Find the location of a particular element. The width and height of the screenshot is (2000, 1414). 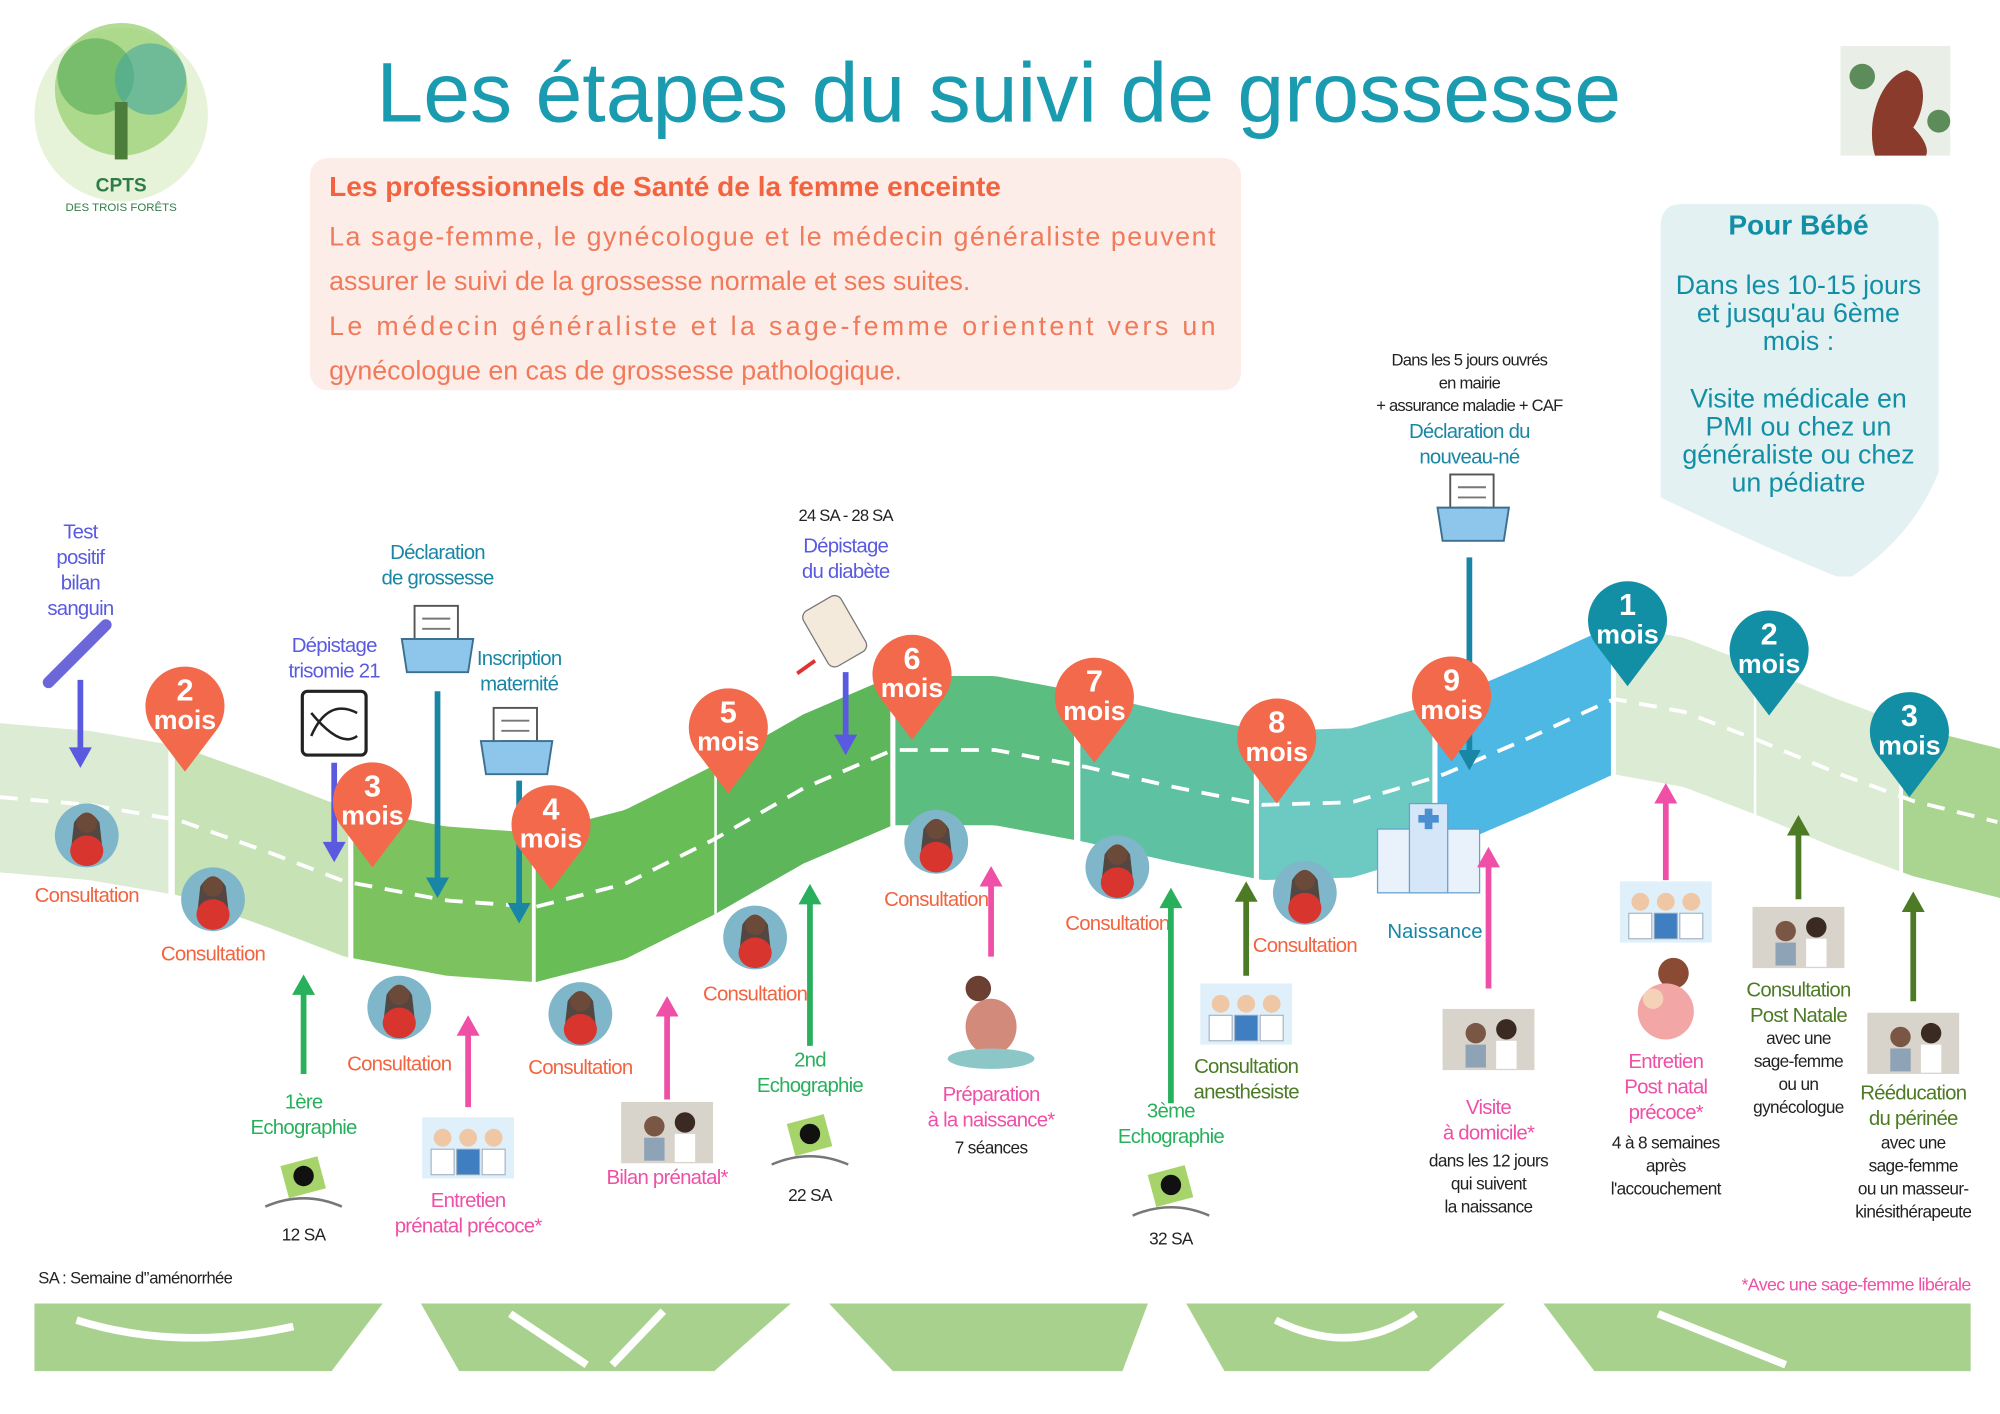

step-label: Test is located at coordinates (80, 533).